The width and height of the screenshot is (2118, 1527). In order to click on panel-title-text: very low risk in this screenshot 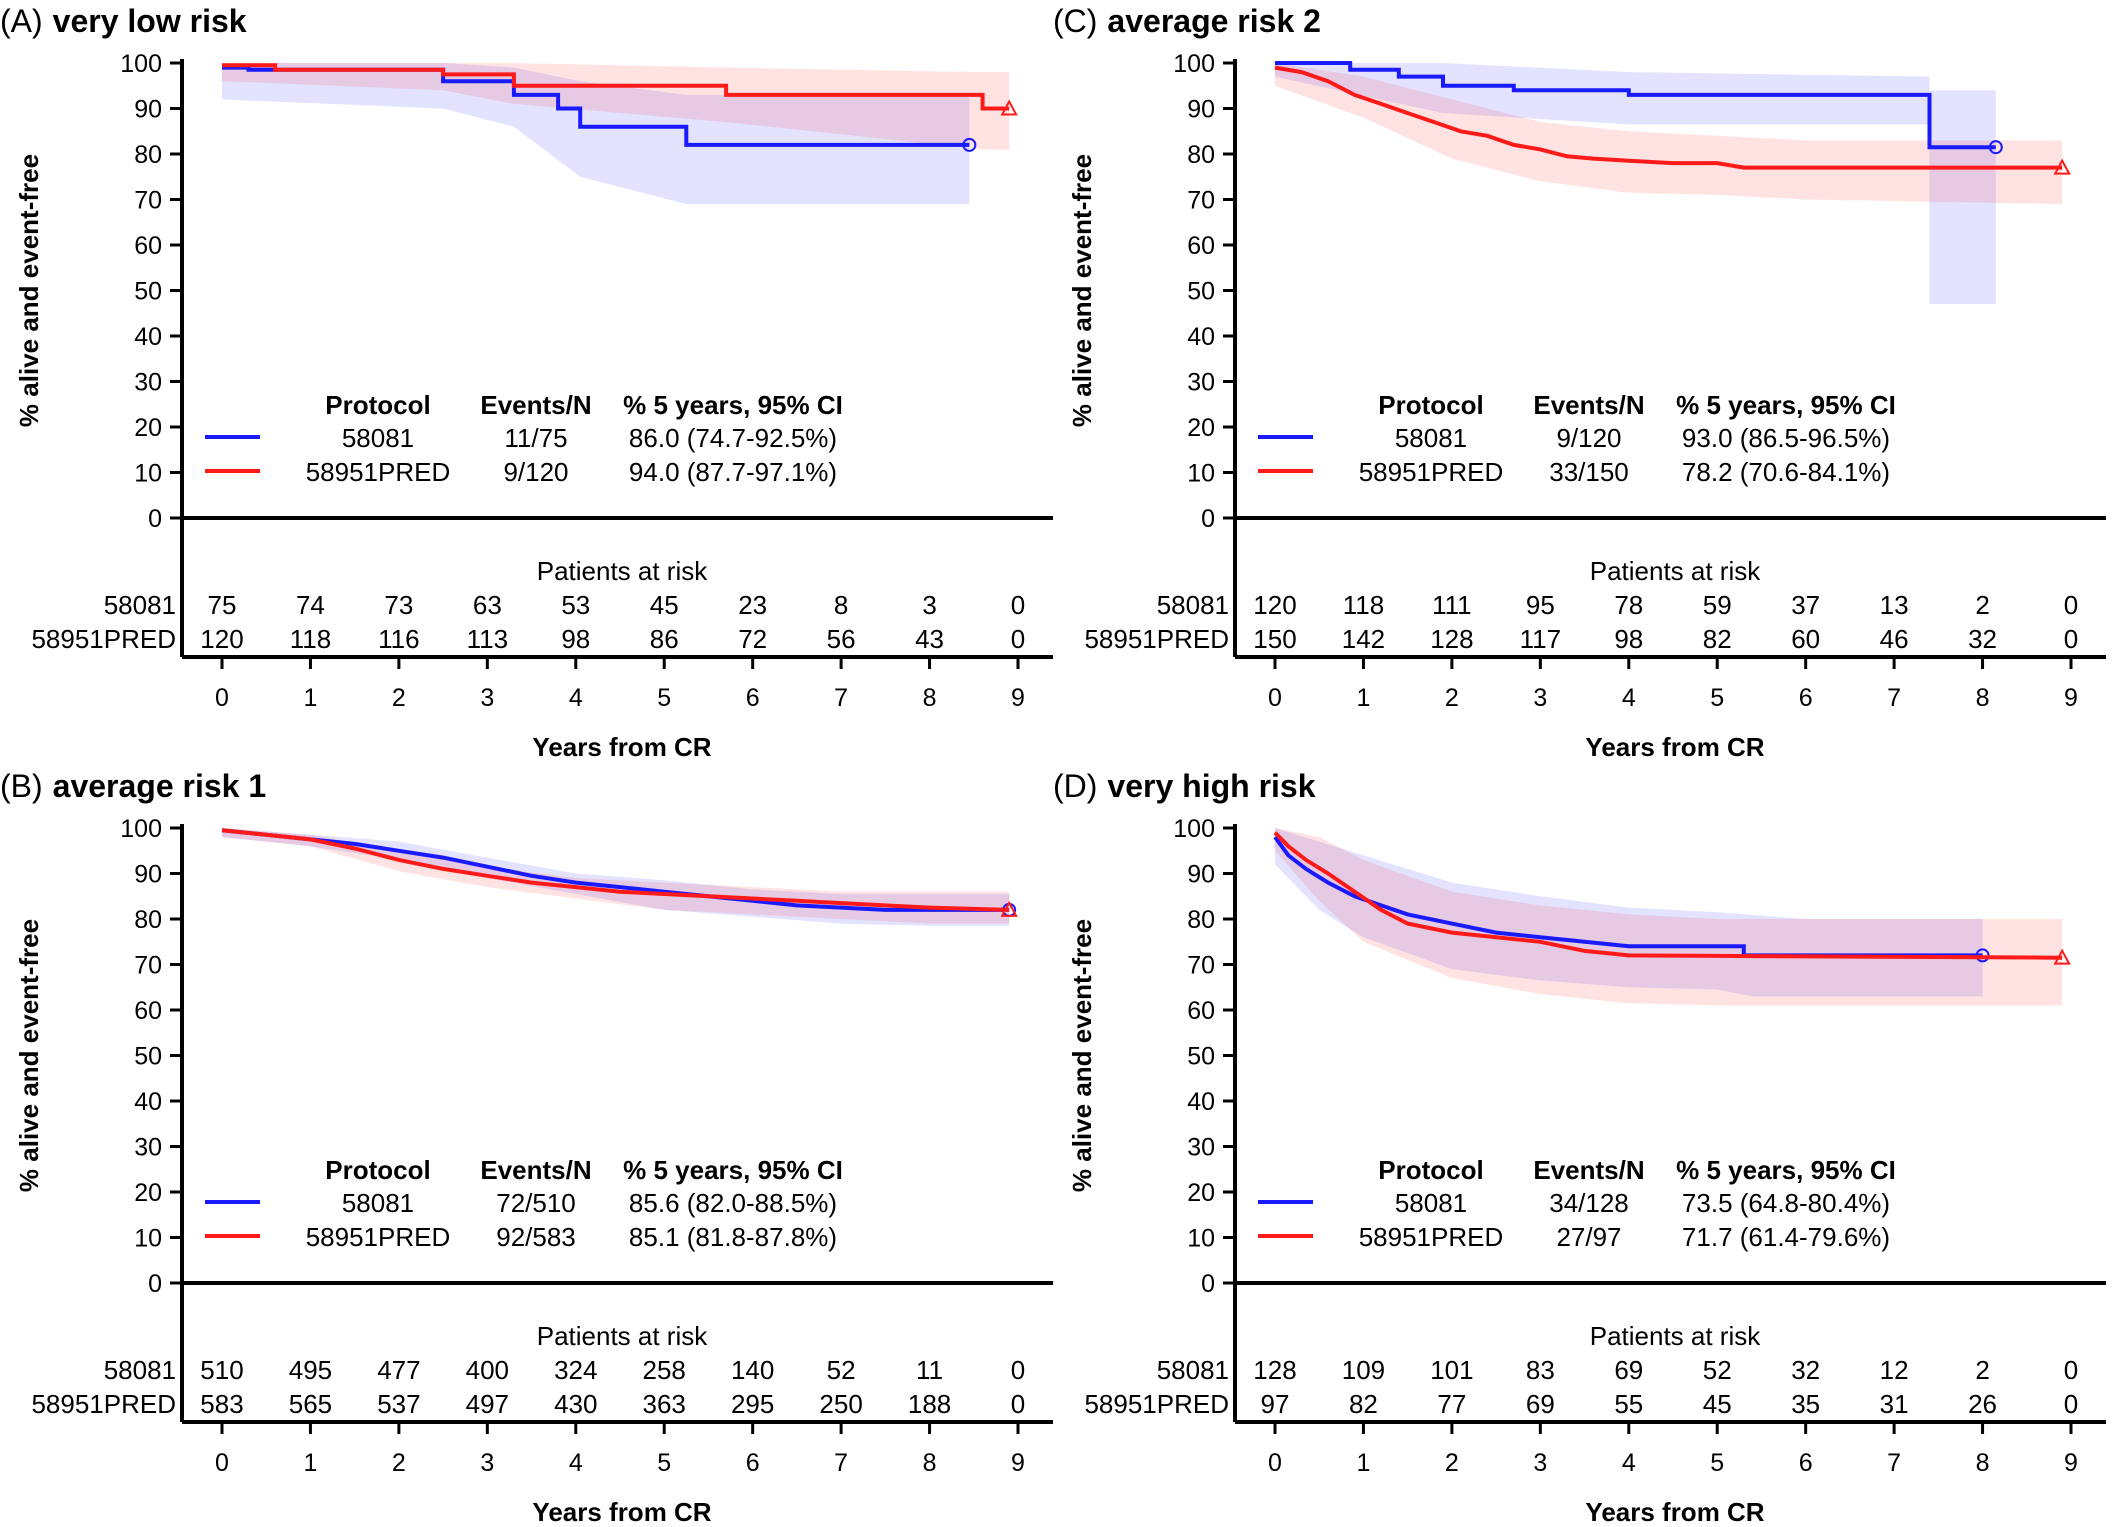, I will do `click(150, 21)`.